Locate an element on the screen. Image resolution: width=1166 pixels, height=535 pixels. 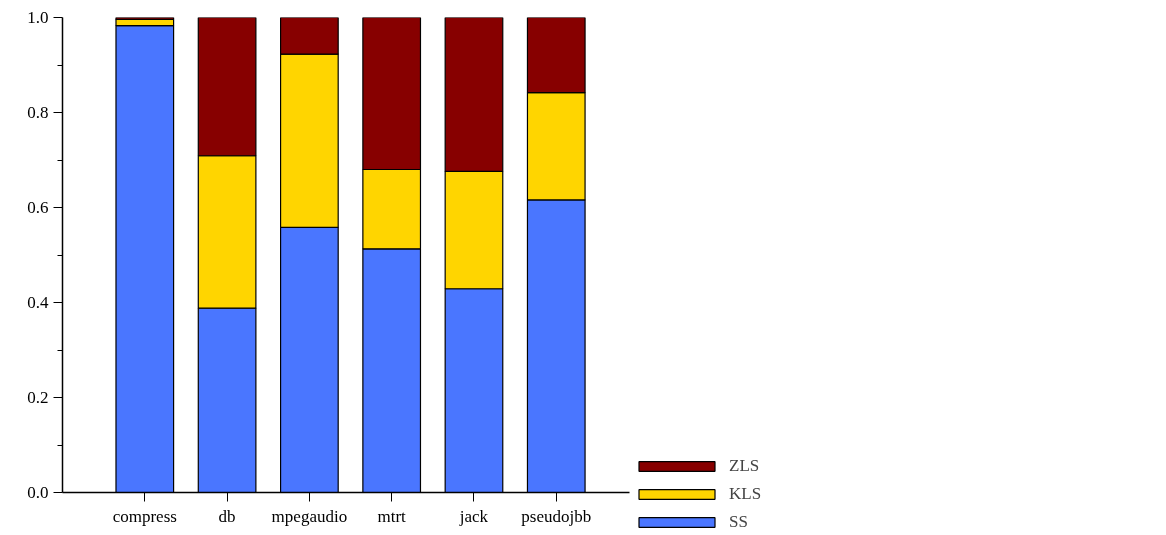
x-tick-label: pseudojbb is located at coordinates (556, 516).